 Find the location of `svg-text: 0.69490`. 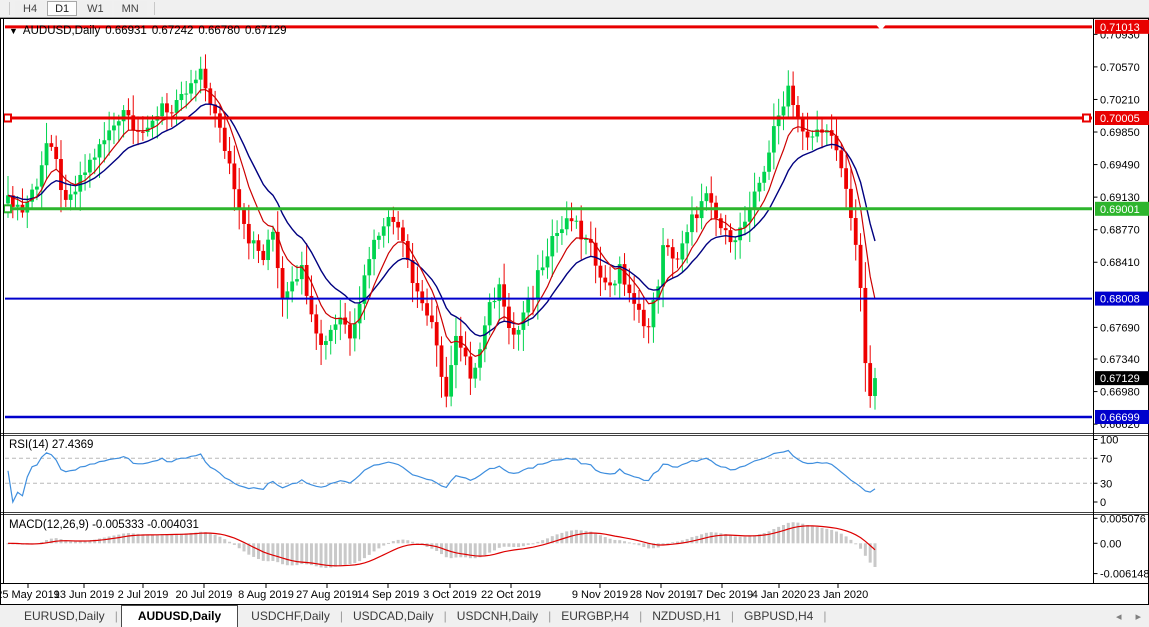

svg-text: 0.69490 is located at coordinates (1120, 166).